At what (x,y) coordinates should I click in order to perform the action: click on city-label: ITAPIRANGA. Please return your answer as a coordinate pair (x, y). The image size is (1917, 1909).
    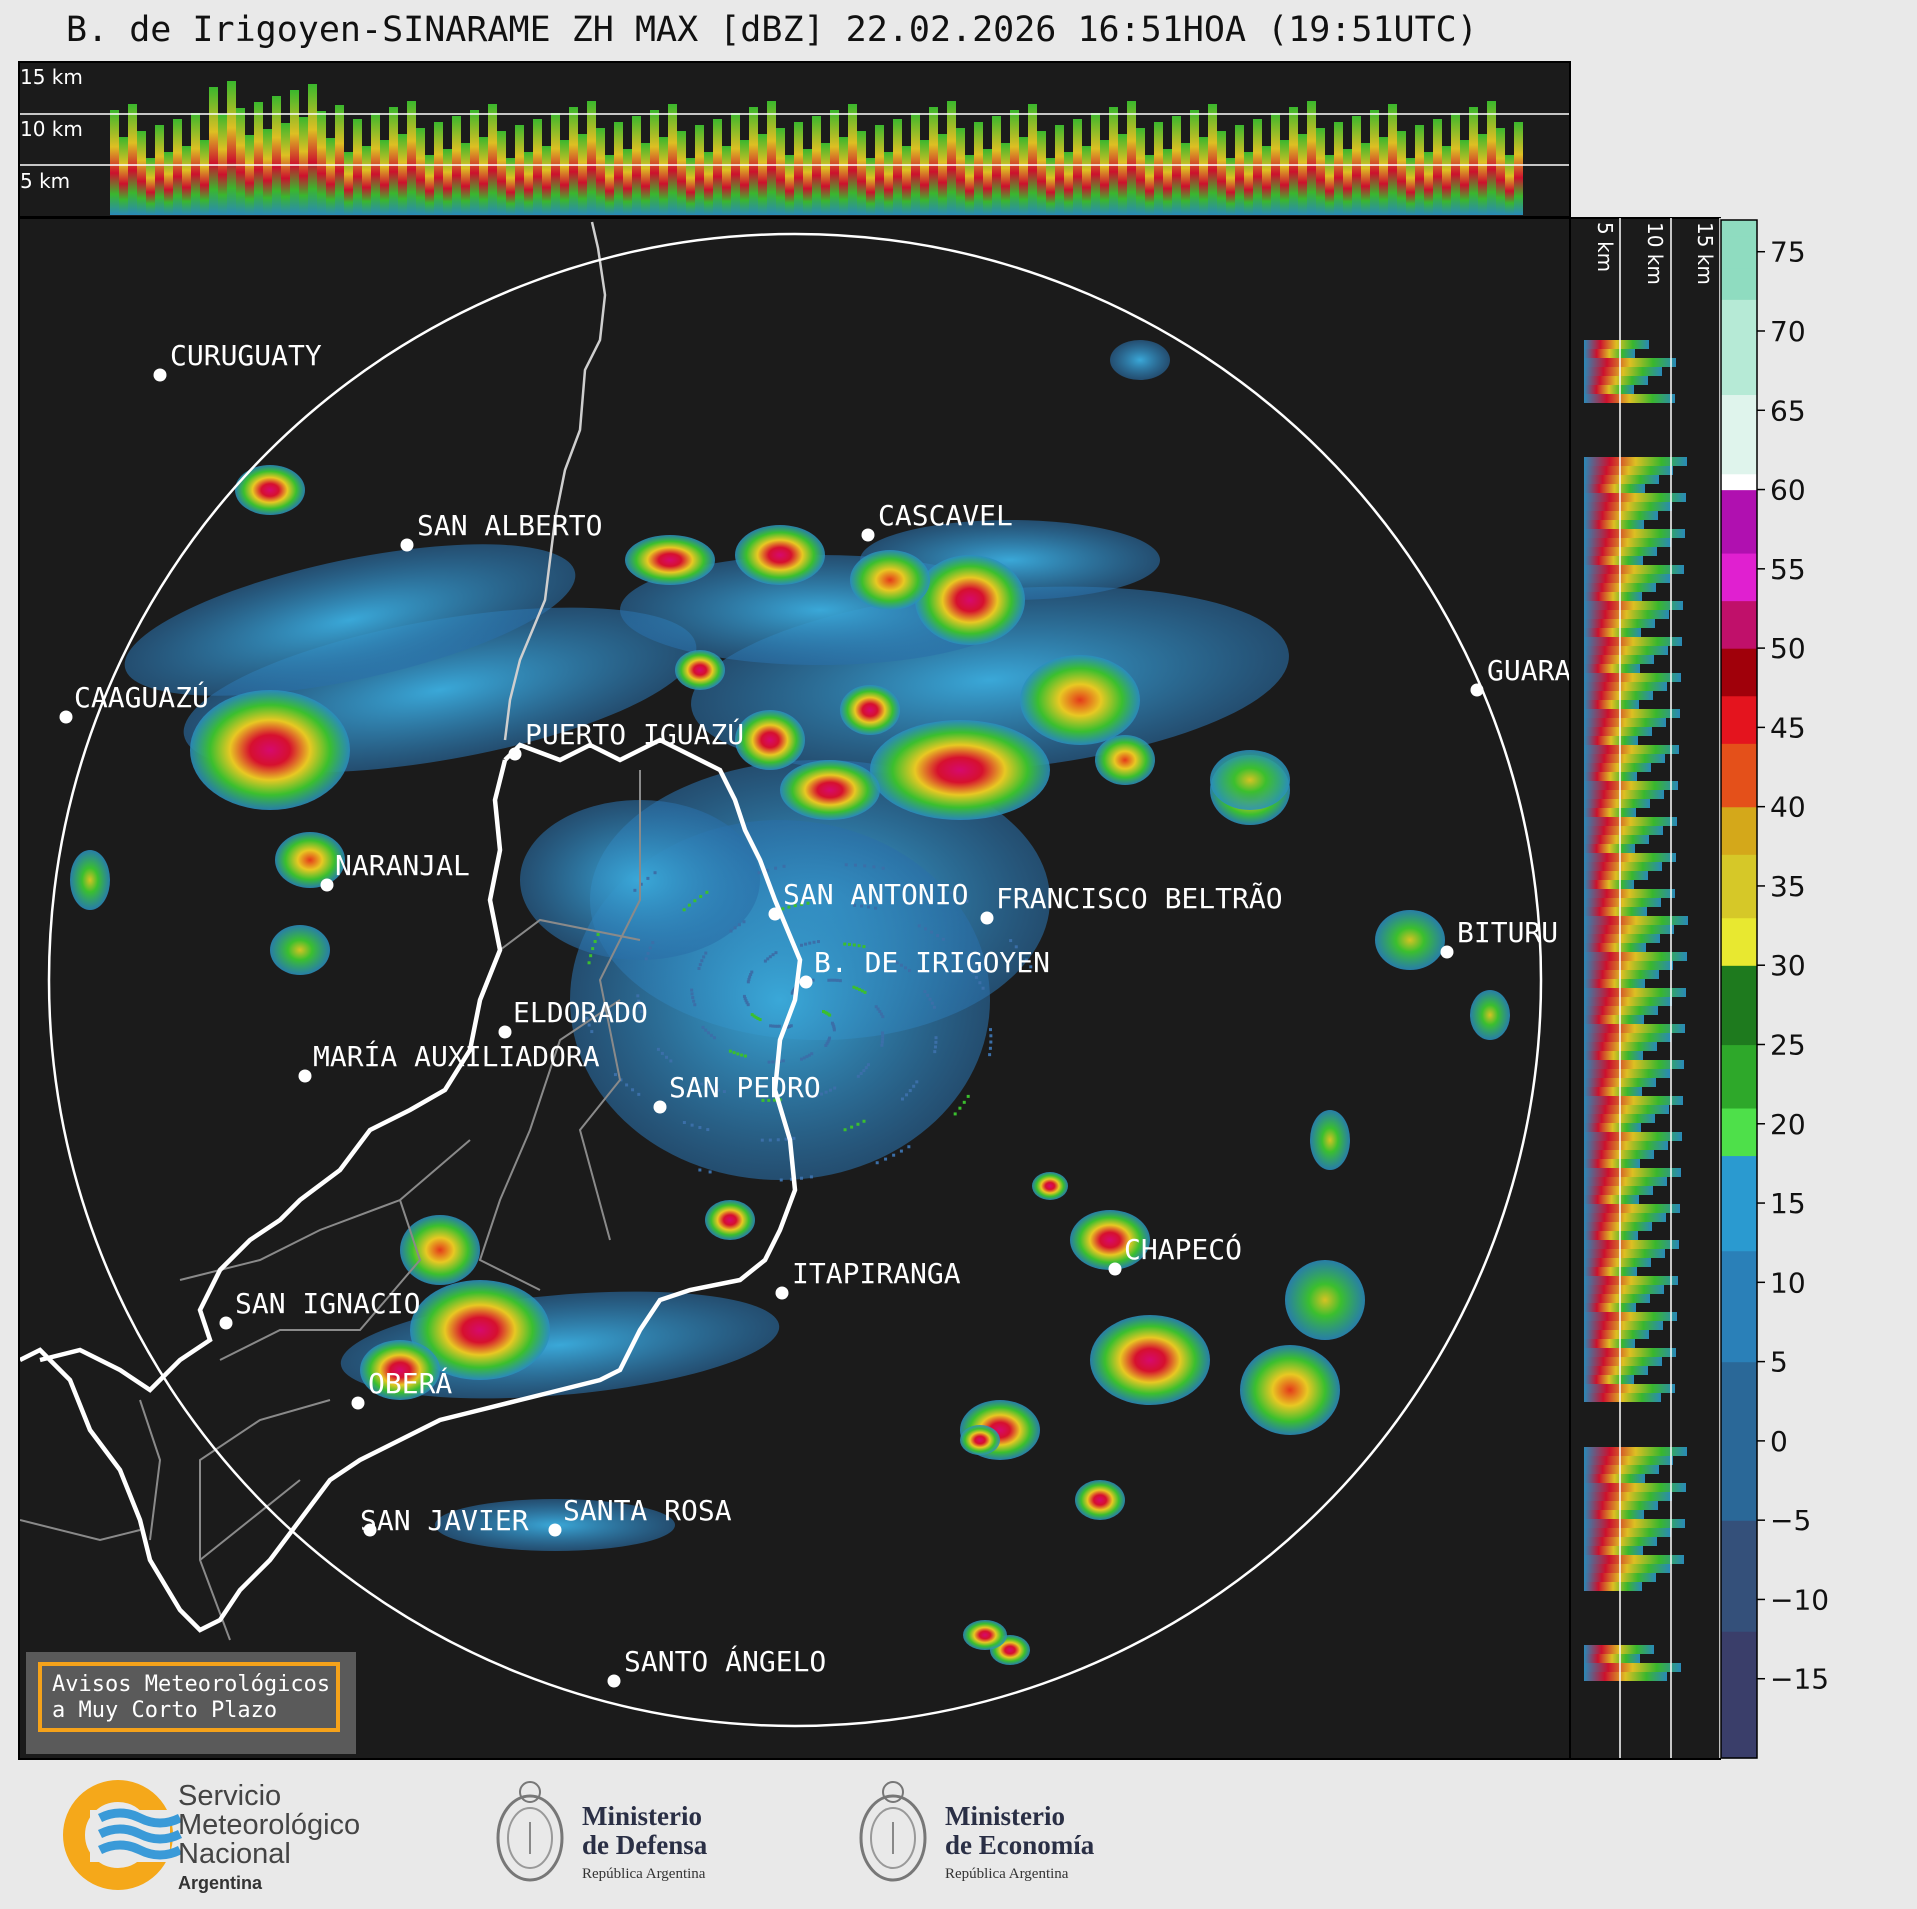
    Looking at the image, I should click on (876, 1273).